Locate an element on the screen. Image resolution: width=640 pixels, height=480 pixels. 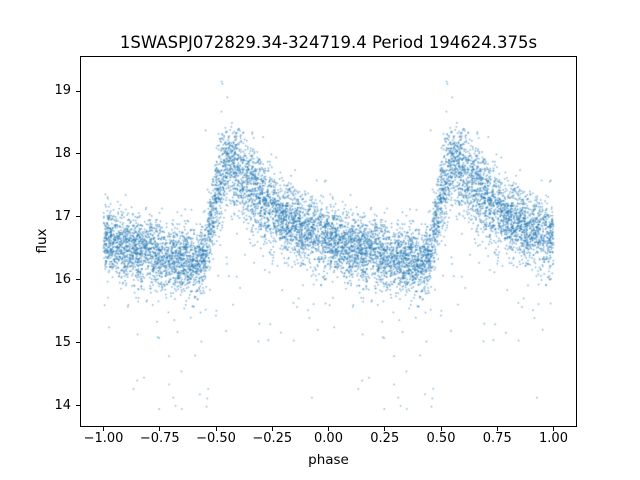
y-tick-label: 15 is located at coordinates (62, 342).